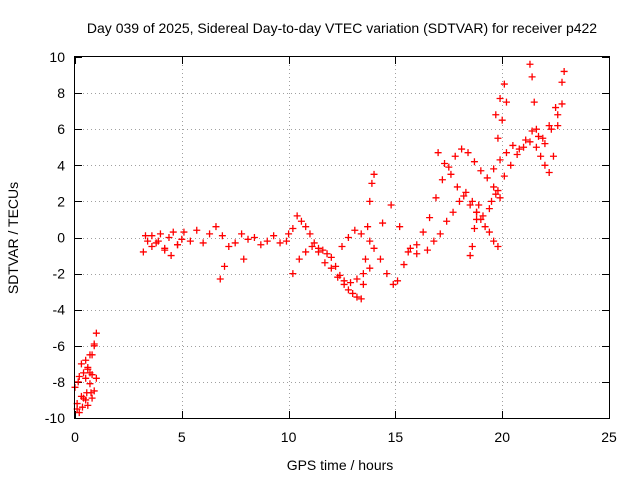 Image resolution: width=640 pixels, height=480 pixels. Describe the element at coordinates (502, 437) in the screenshot. I see `x-tick-label: 20` at that location.